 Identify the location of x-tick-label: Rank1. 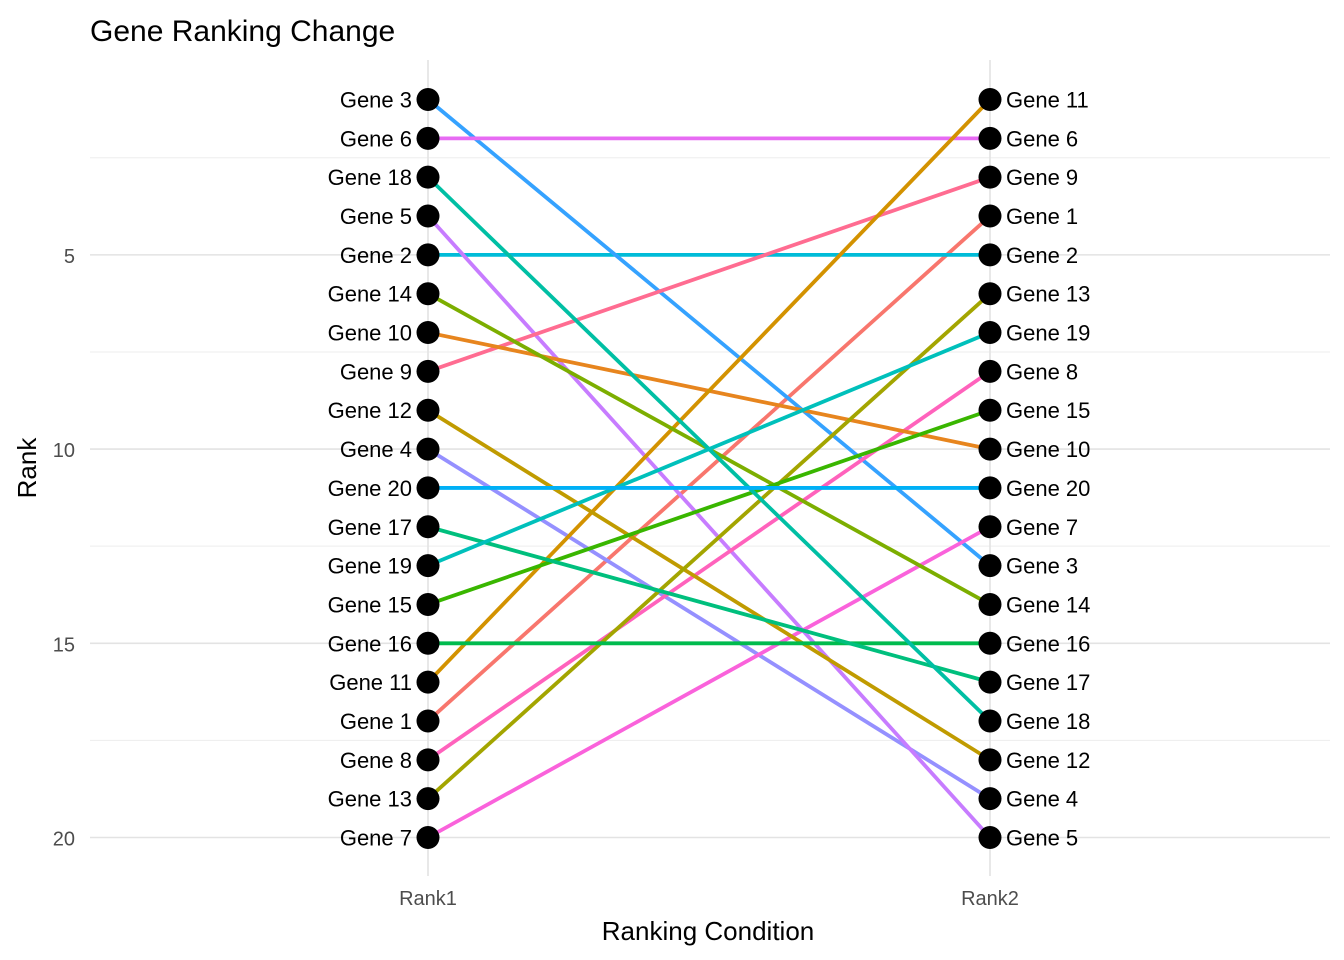
(428, 899).